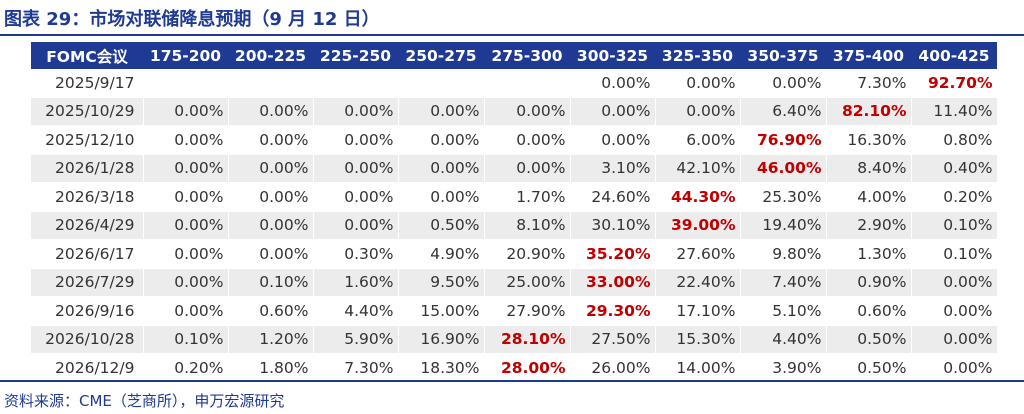 This screenshot has height=414, width=1024. Describe the element at coordinates (613, 225) in the screenshot. I see `probability-cell: 30.10%` at that location.